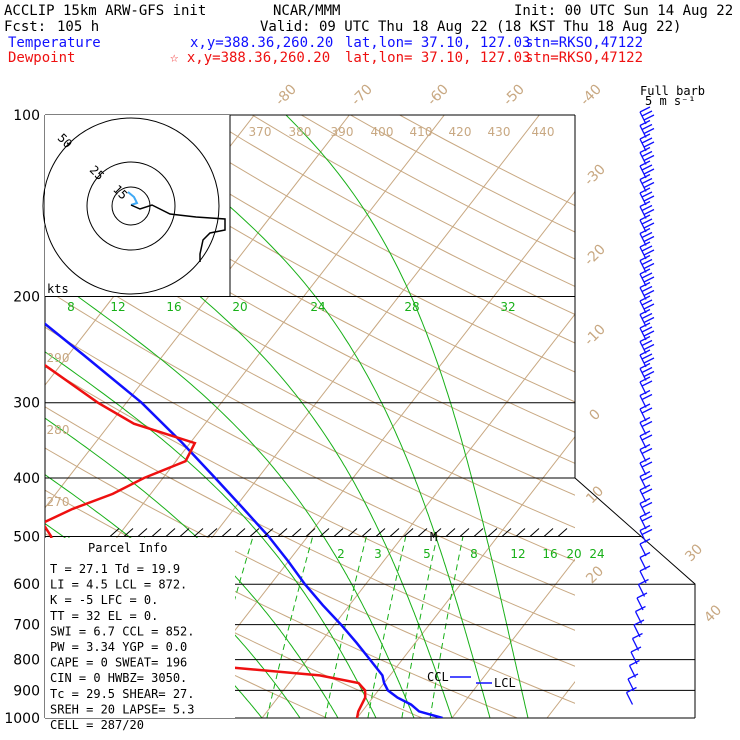 The width and height of the screenshot is (740, 740). Describe the element at coordinates (465, 576) in the screenshot. I see `isotherm-line` at that location.